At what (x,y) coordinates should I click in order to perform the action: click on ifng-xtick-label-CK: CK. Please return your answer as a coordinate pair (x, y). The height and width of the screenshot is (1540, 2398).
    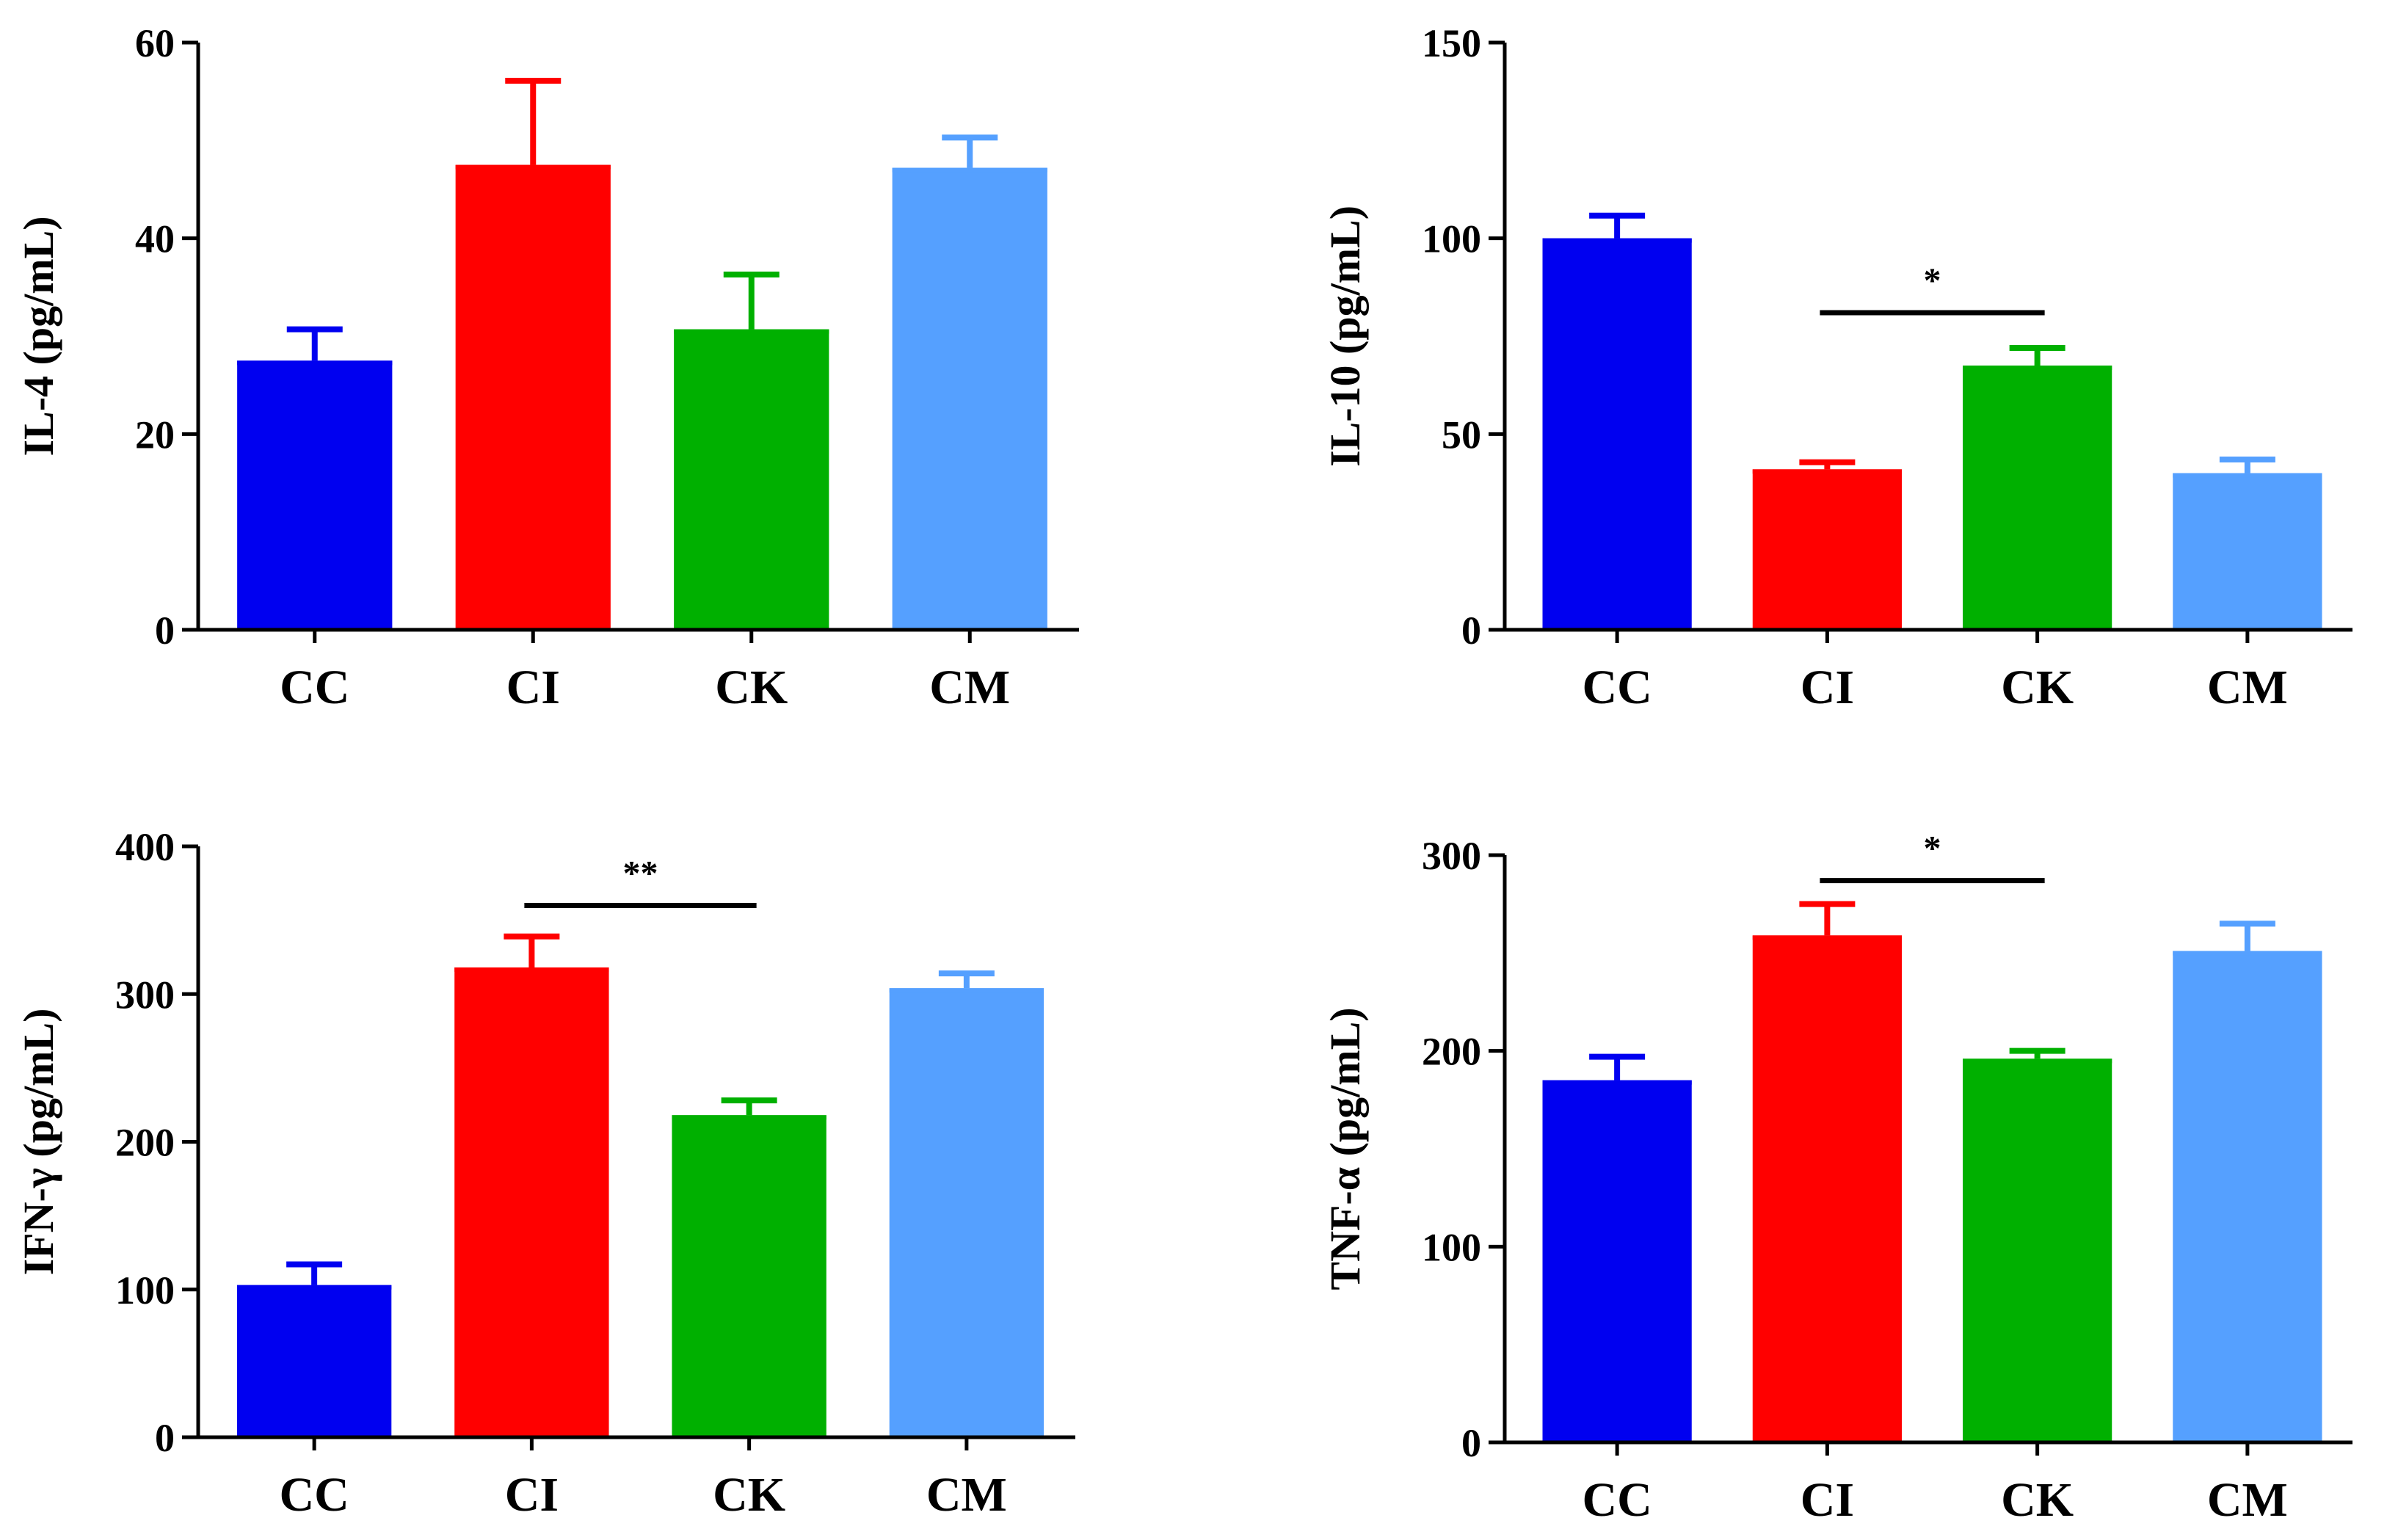
    Looking at the image, I should click on (749, 1495).